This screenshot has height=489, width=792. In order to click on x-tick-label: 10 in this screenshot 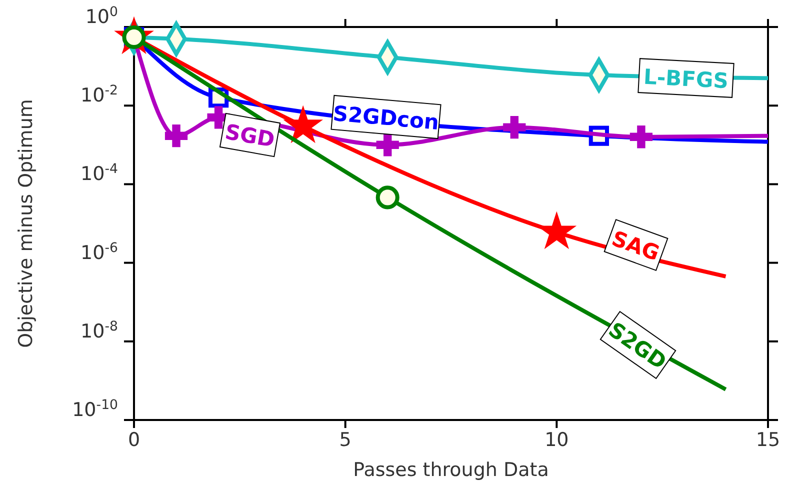, I will do `click(556, 440)`.